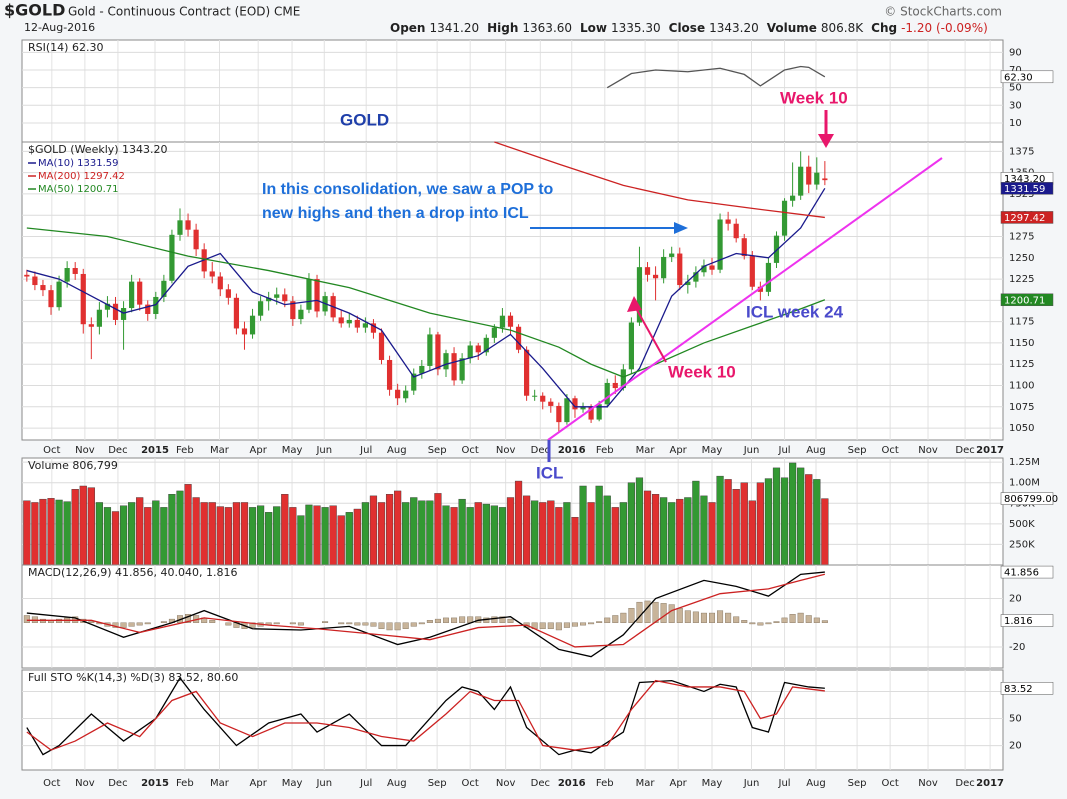 This screenshot has width=1067, height=799. I want to click on panel-title: Volume 806,799, so click(73, 465).